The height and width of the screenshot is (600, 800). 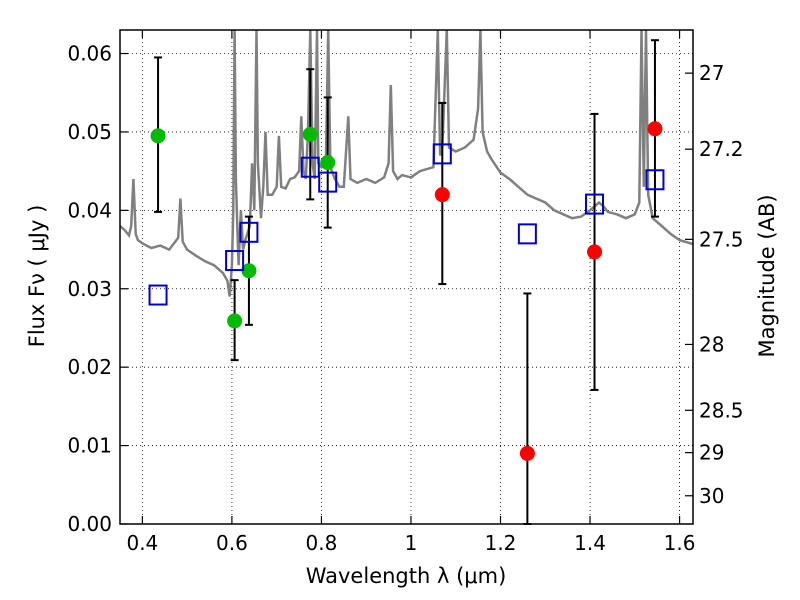 I want to click on x-tick-label-0: 0.4, so click(x=142, y=543).